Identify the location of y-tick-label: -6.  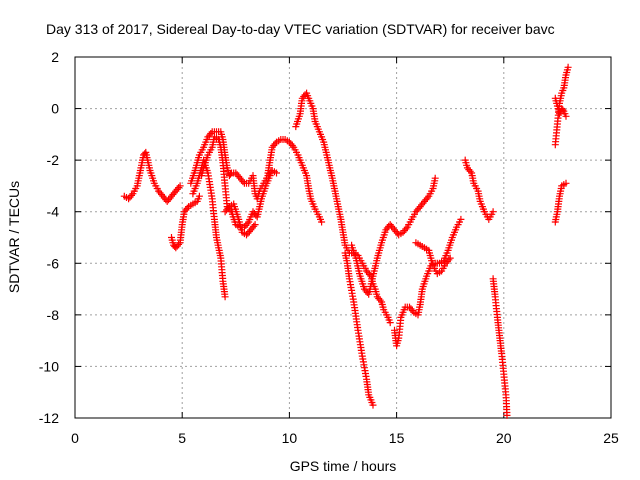
(53, 263).